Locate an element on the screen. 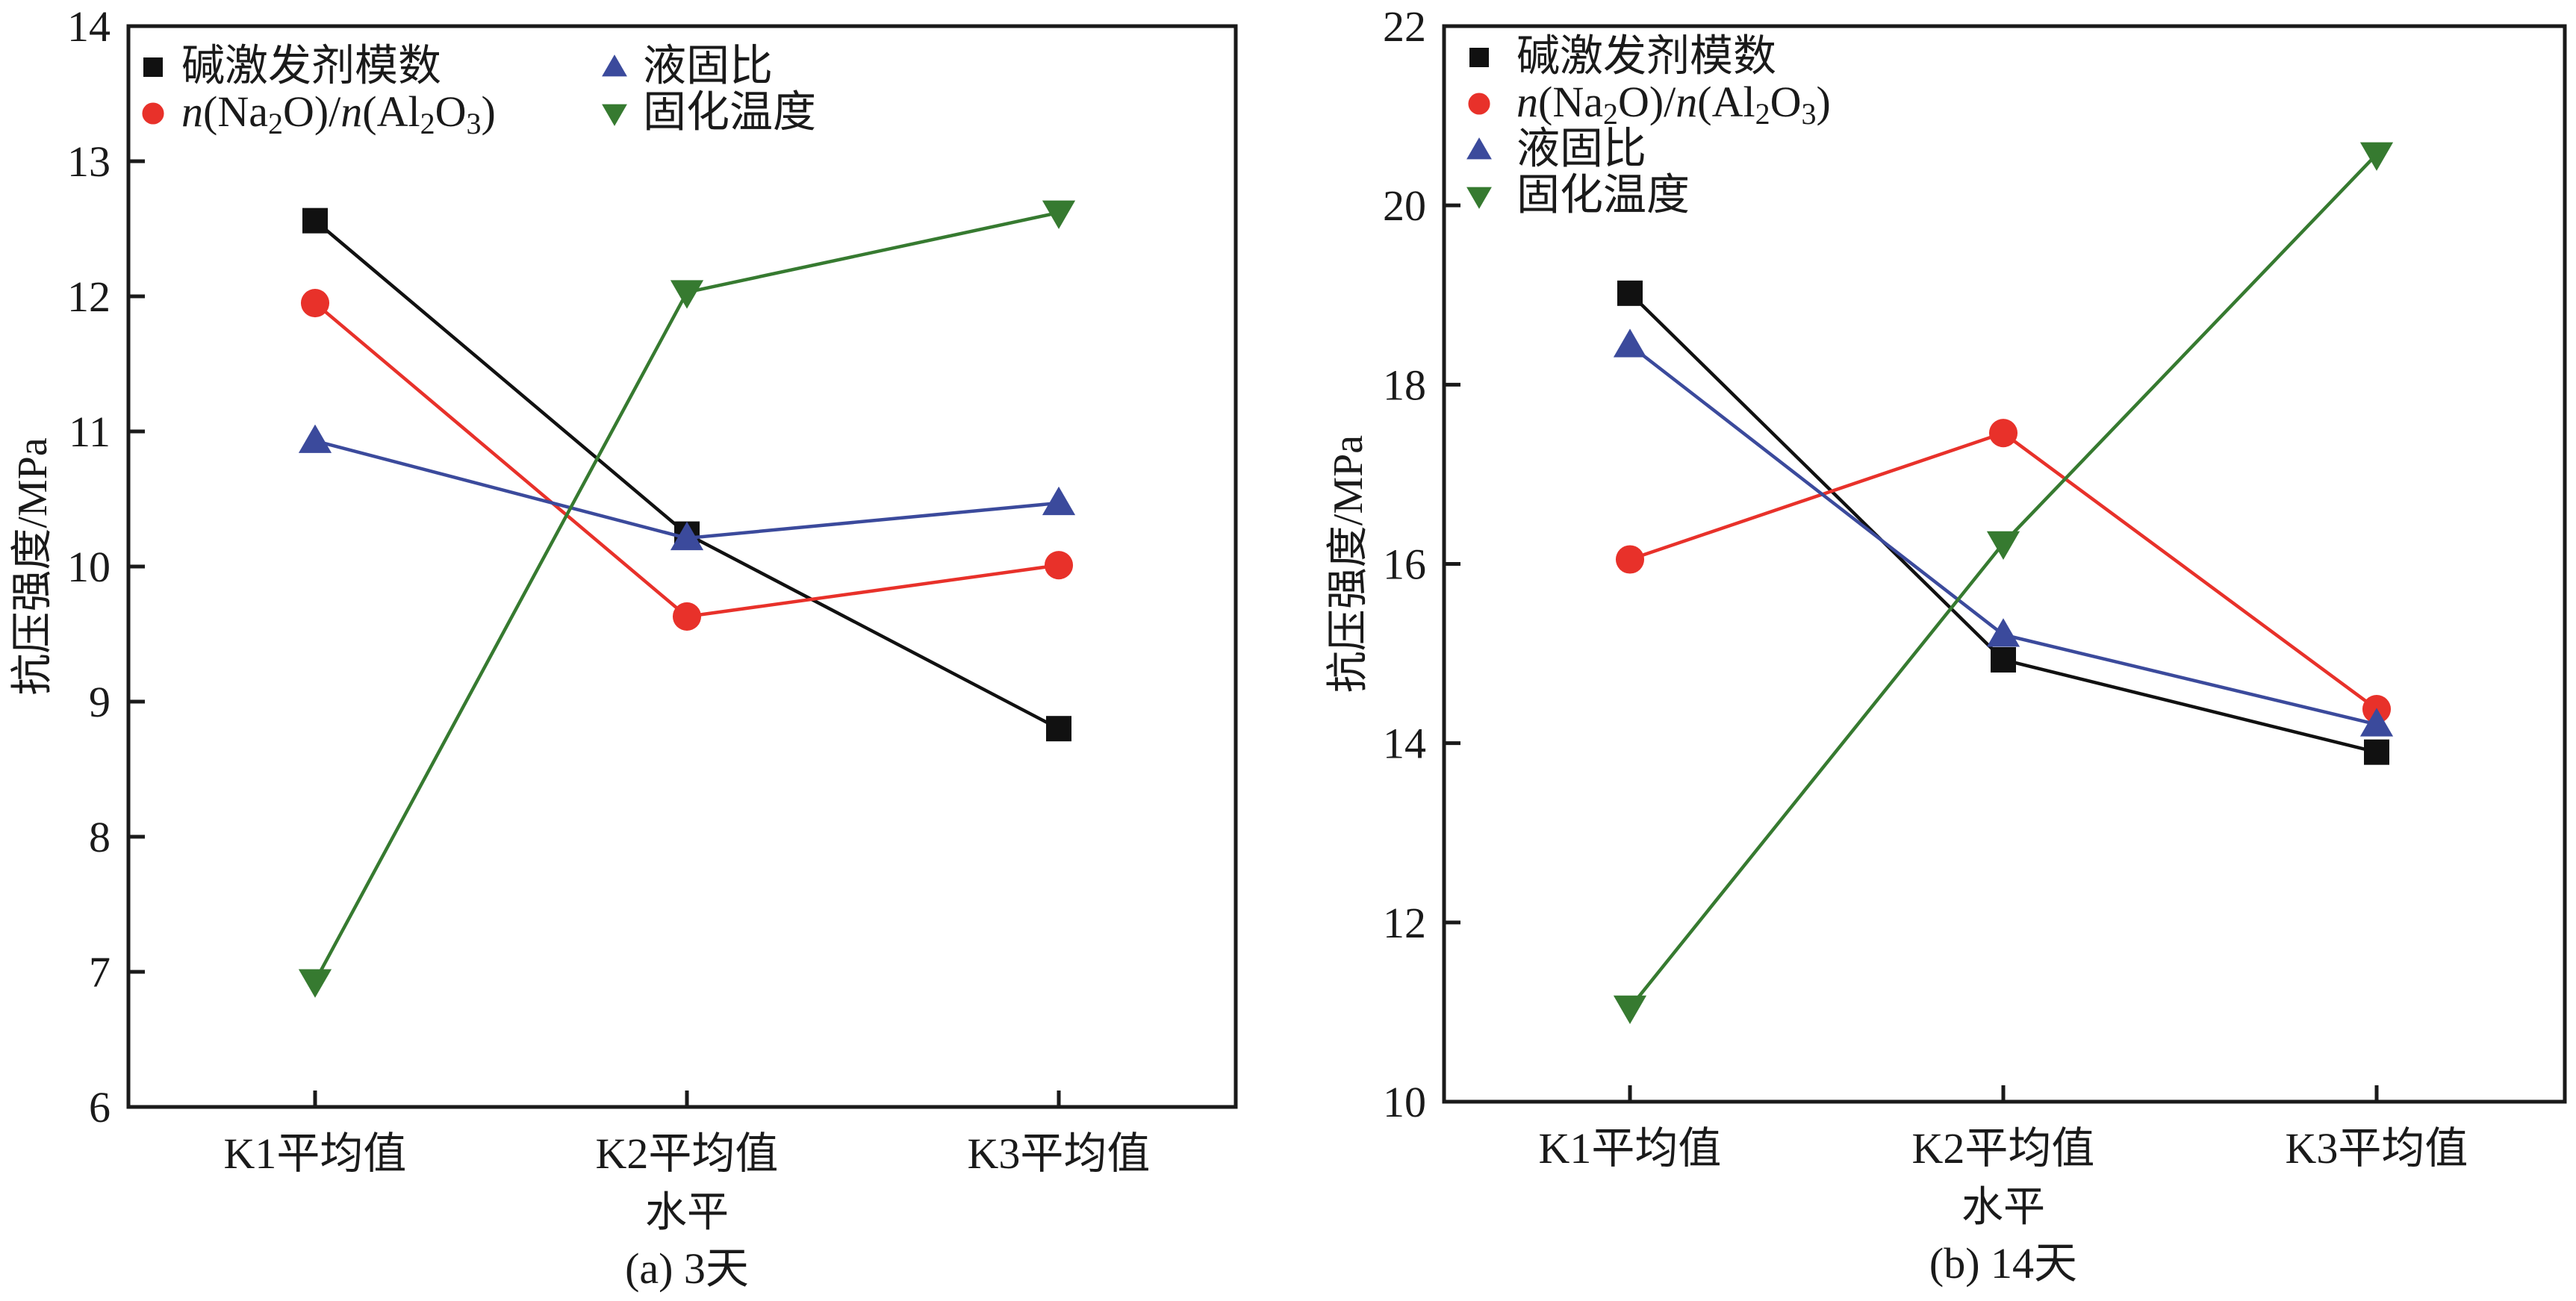 Image resolution: width=2576 pixels, height=1301 pixels. y-tick-label: 22 is located at coordinates (1404, 27).